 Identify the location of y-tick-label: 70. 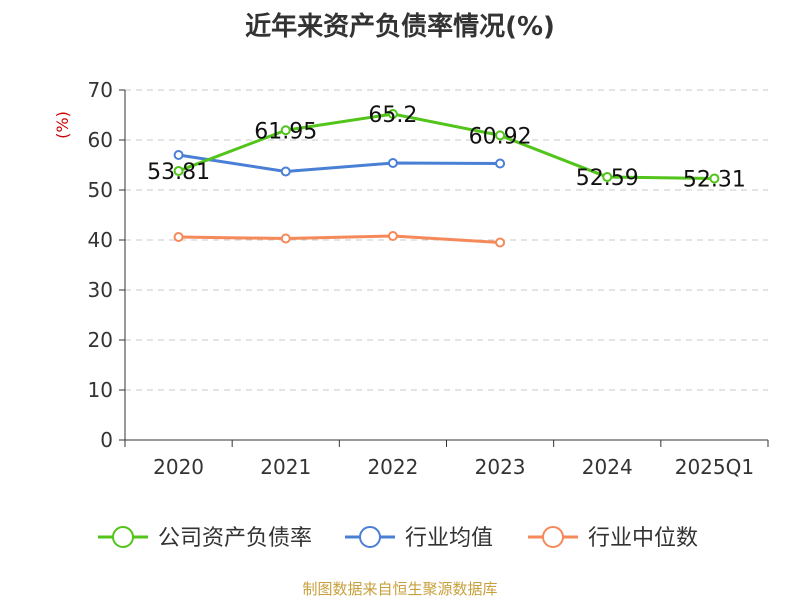
(100, 90).